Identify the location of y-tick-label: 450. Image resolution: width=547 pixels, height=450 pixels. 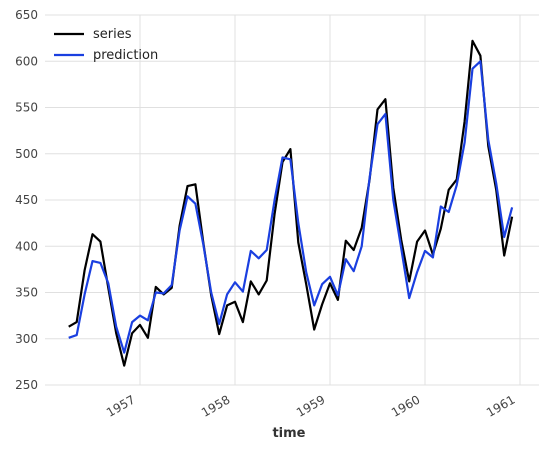
(26, 200).